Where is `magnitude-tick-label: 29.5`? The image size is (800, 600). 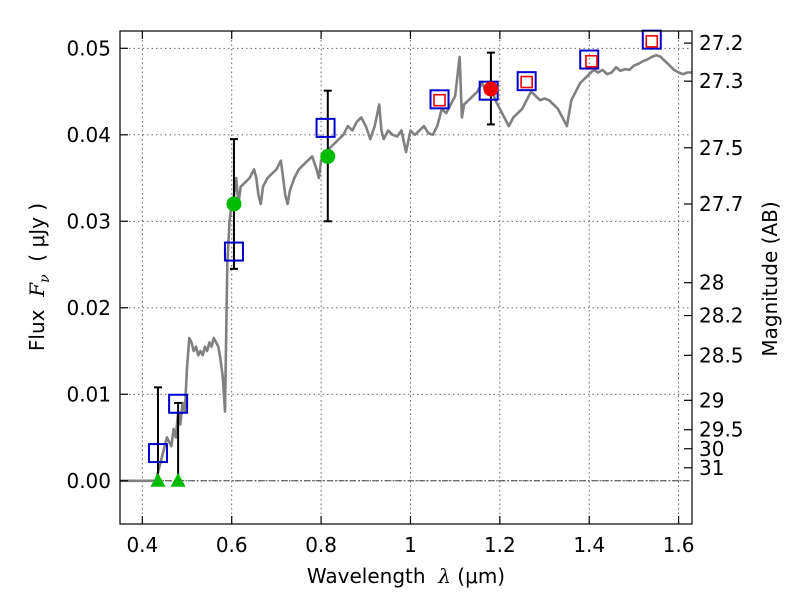
magnitude-tick-label: 29.5 is located at coordinates (721, 430).